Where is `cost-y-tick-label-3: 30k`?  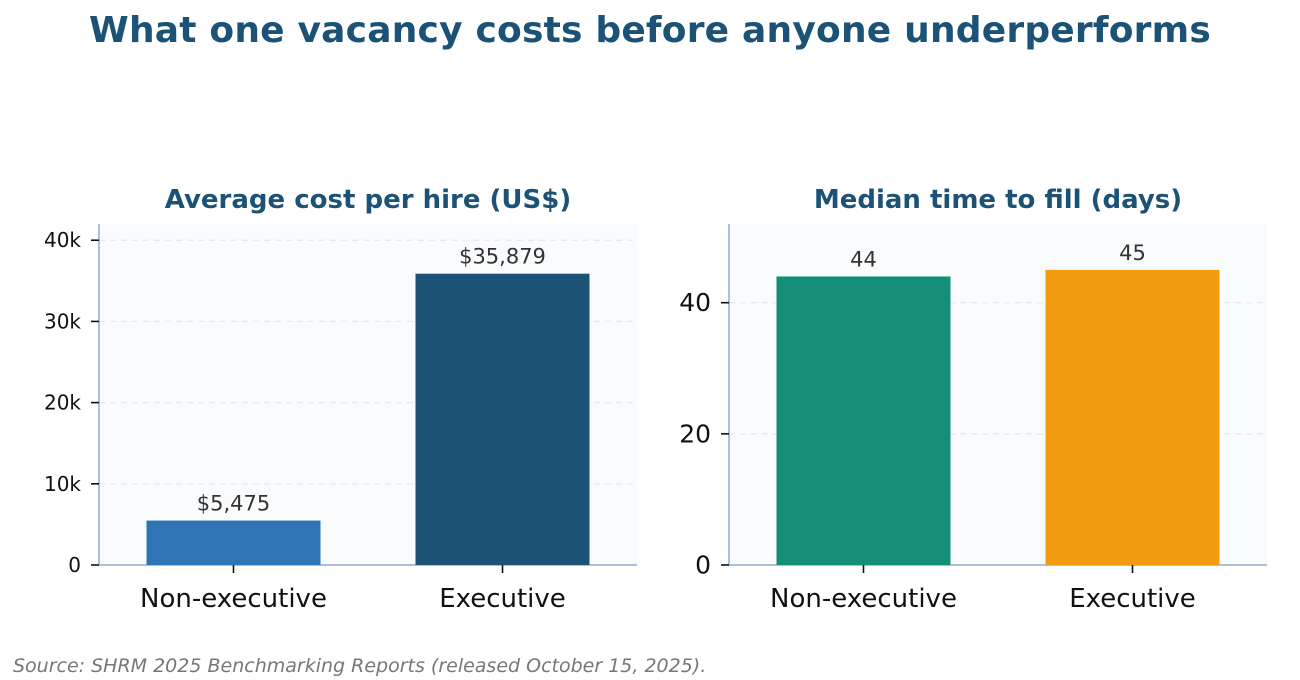
cost-y-tick-label-3: 30k is located at coordinates (62, 321).